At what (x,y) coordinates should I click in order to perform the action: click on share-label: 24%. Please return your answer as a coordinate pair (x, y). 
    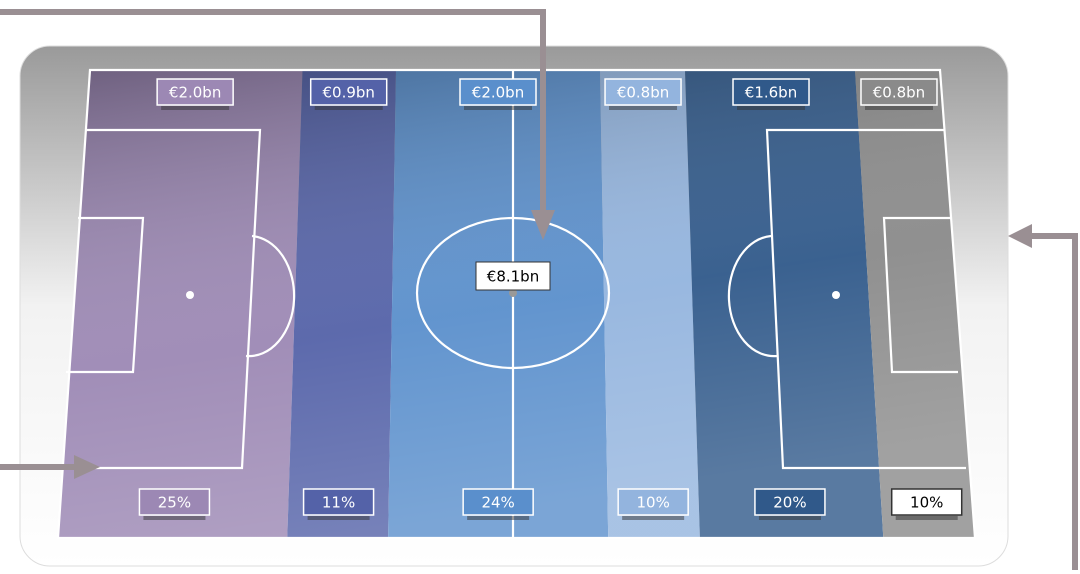
    Looking at the image, I should click on (497, 503).